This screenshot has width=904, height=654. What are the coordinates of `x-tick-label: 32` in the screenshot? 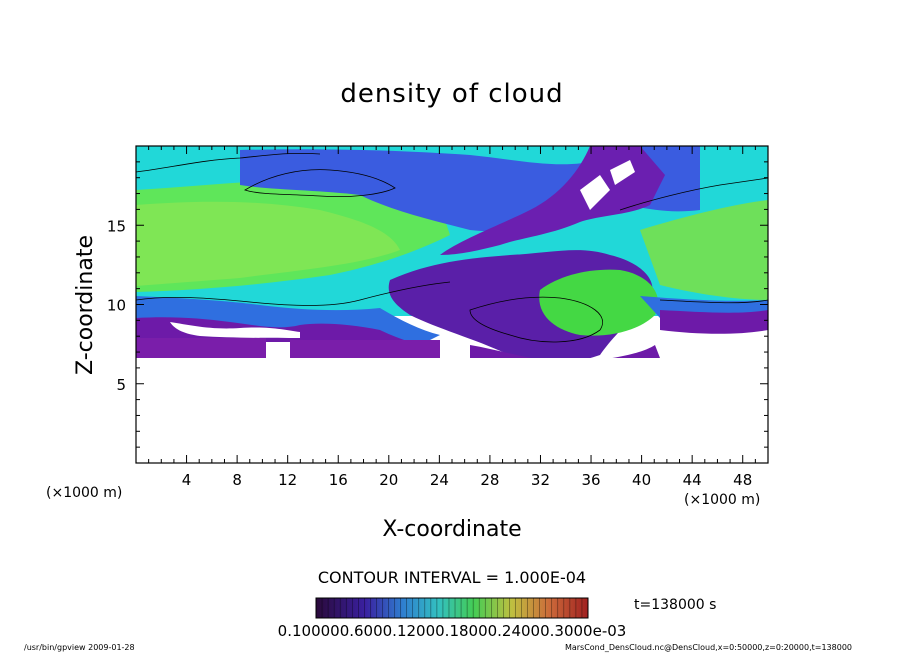 It's located at (540, 480).